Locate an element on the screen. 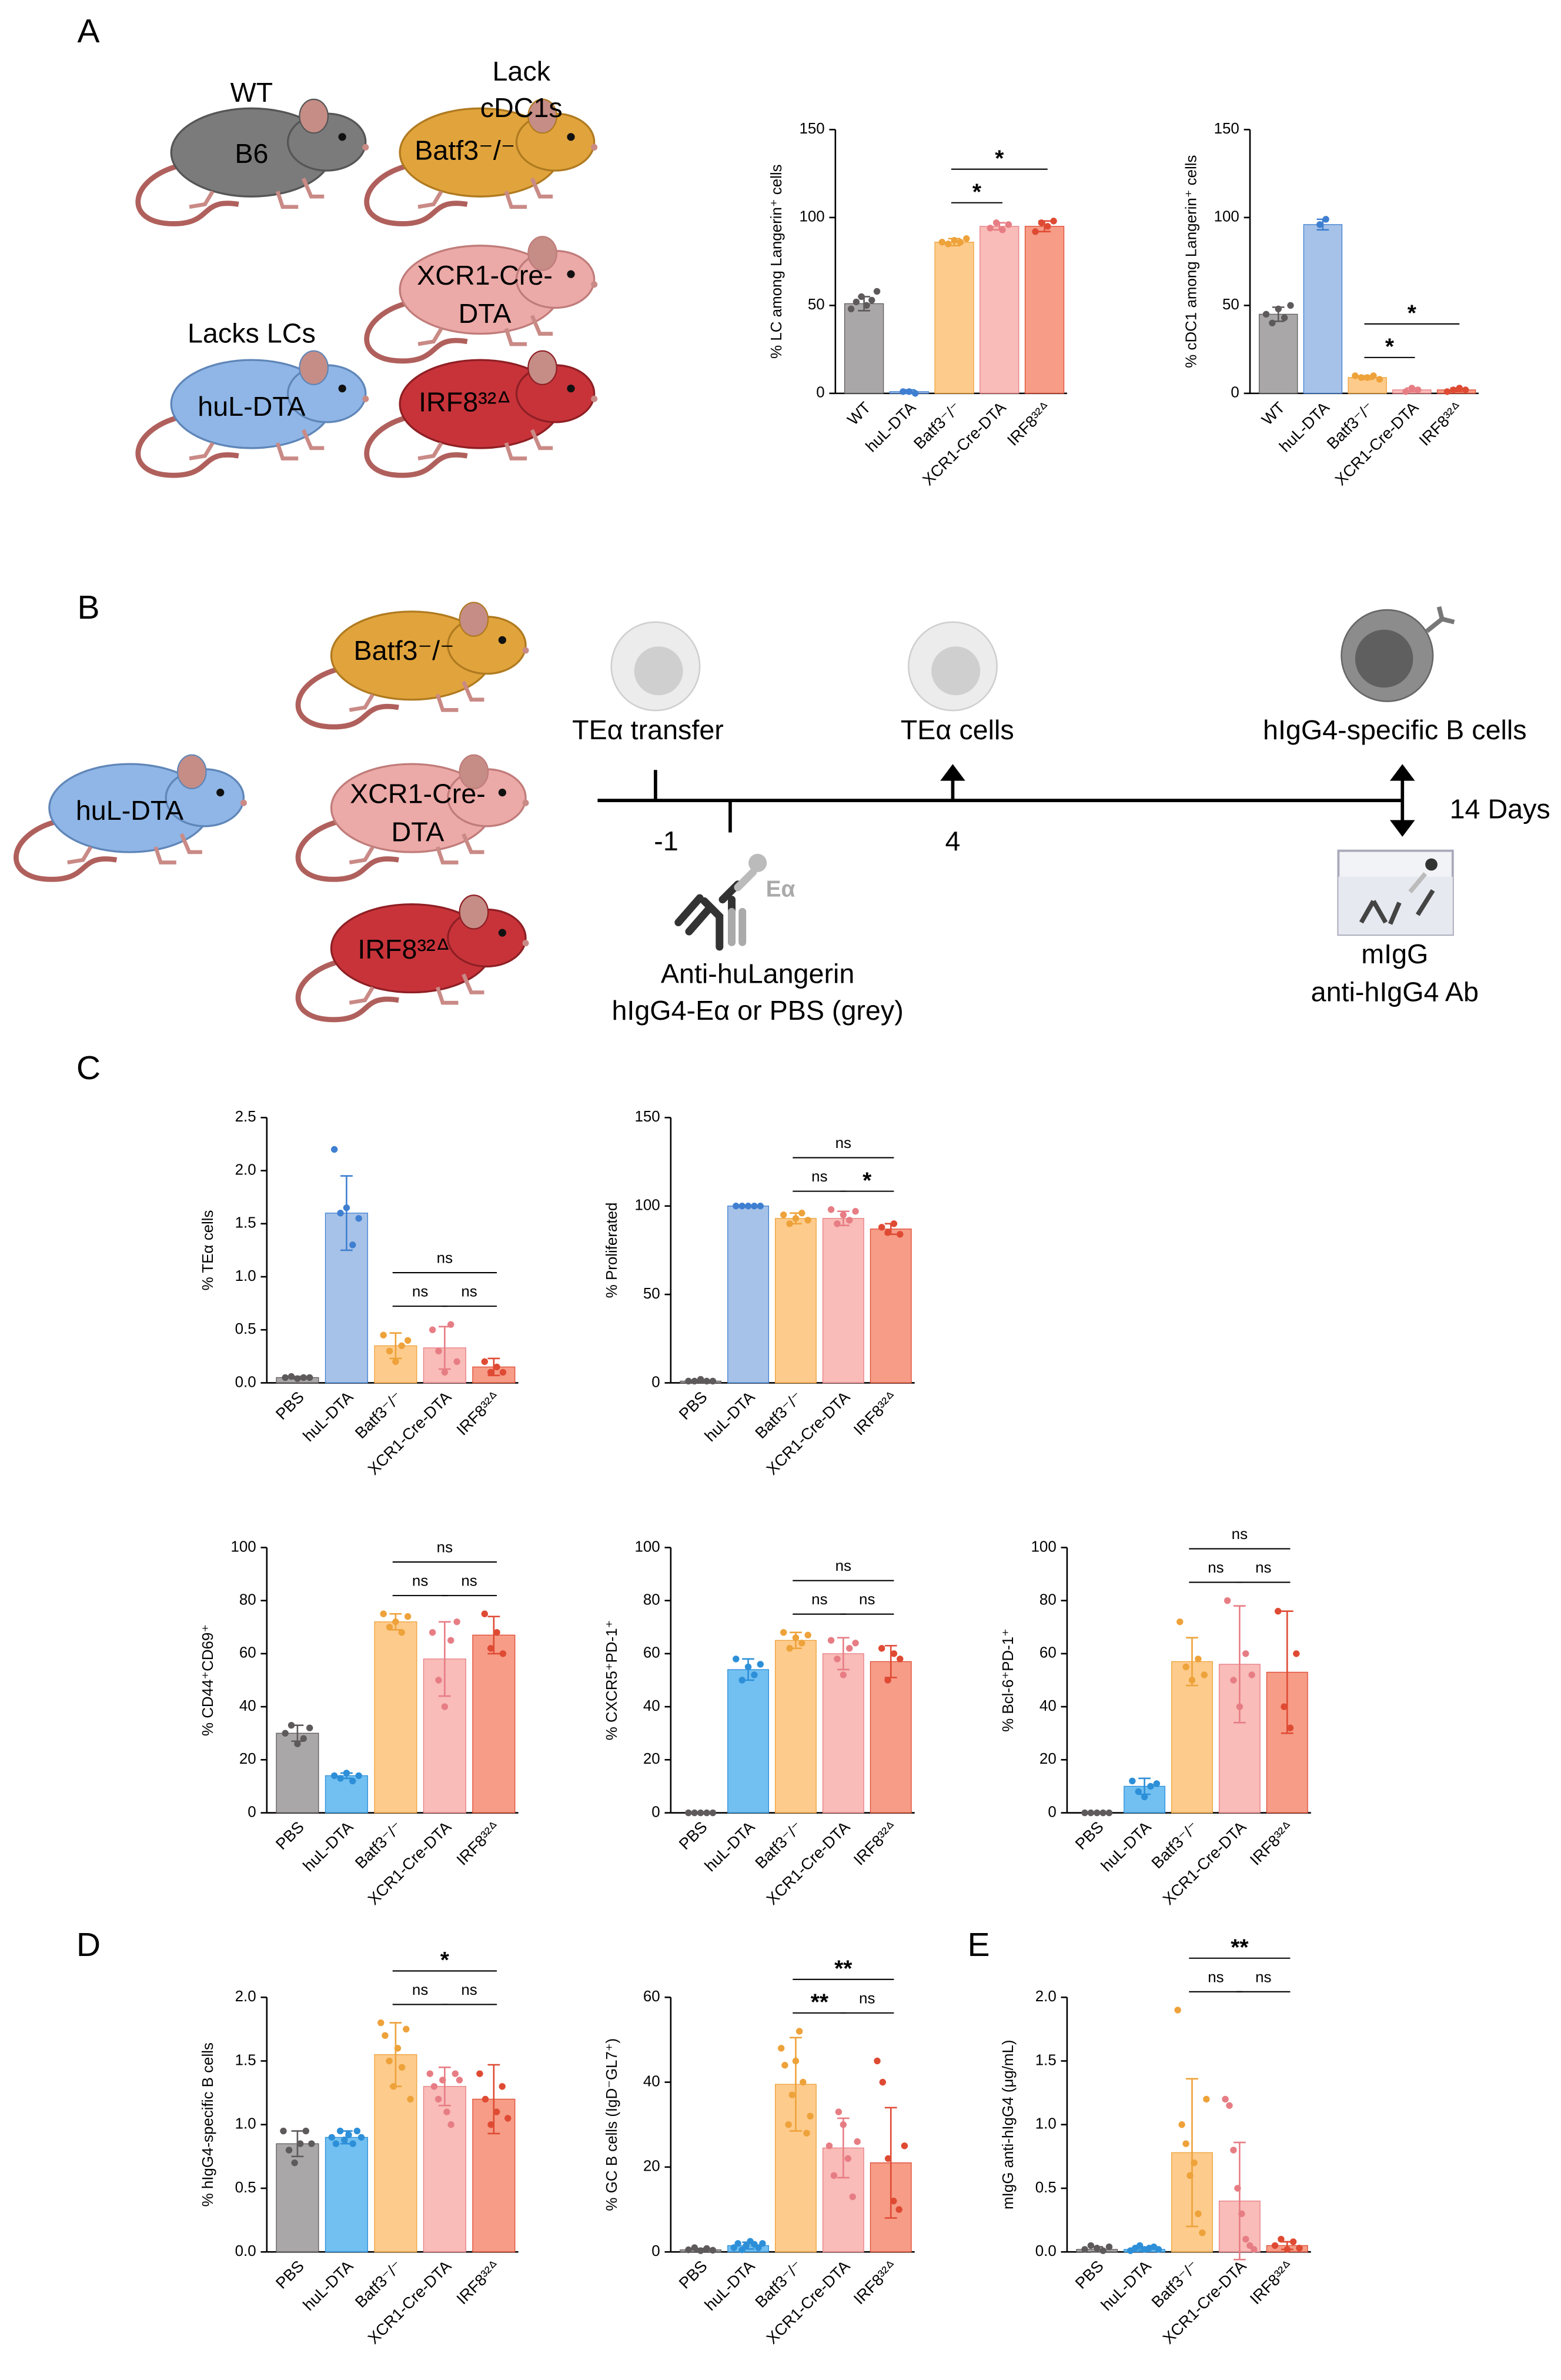 The width and height of the screenshot is (1561, 2380). label: anti-hIgG4 Ab is located at coordinates (1395, 992).